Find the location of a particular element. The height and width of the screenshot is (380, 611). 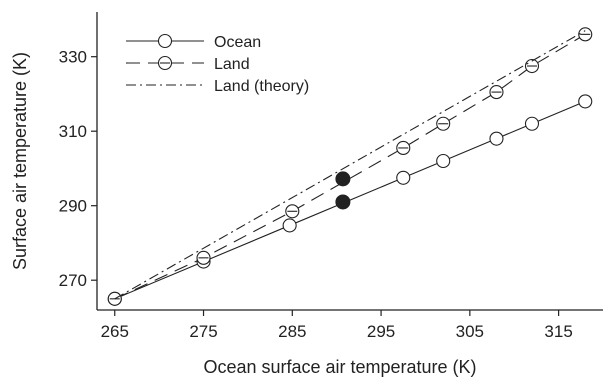

x-tick-label: 305 is located at coordinates (470, 331).